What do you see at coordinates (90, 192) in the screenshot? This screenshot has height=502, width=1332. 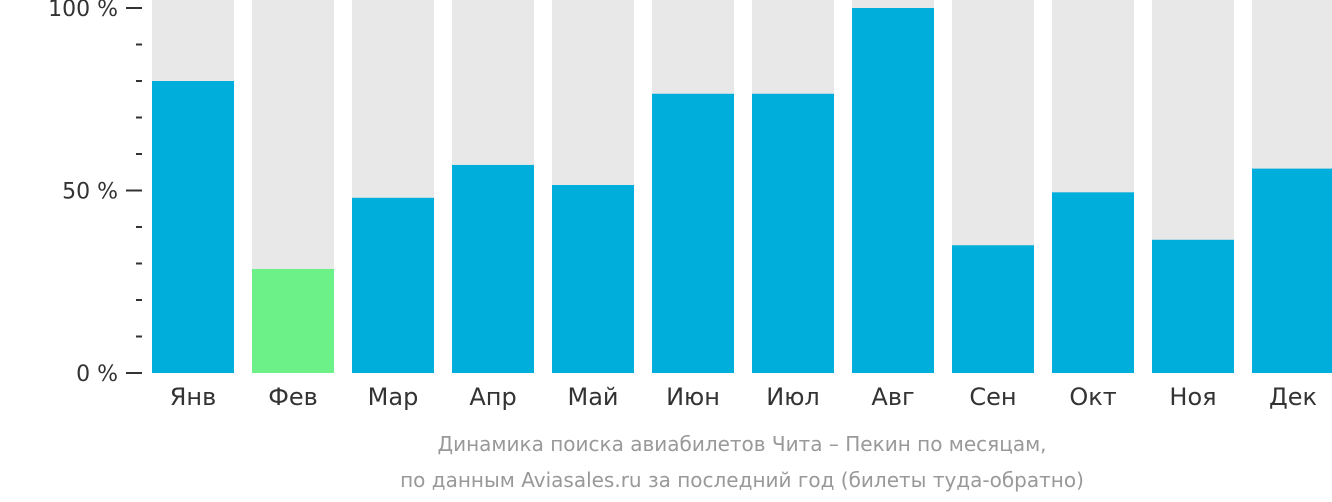 I see `y-tick-label: 50 %` at bounding box center [90, 192].